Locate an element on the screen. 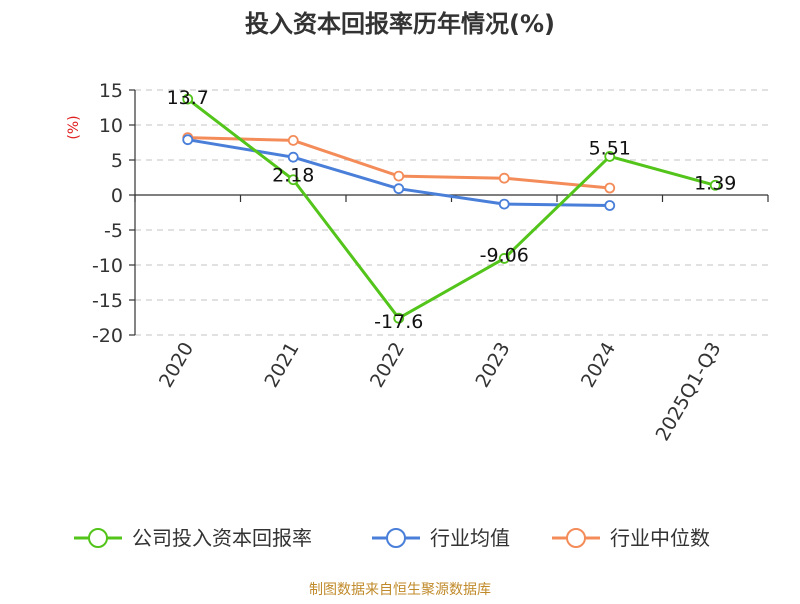 The width and height of the screenshot is (800, 604). y-tick-label: 0 is located at coordinates (117, 196).